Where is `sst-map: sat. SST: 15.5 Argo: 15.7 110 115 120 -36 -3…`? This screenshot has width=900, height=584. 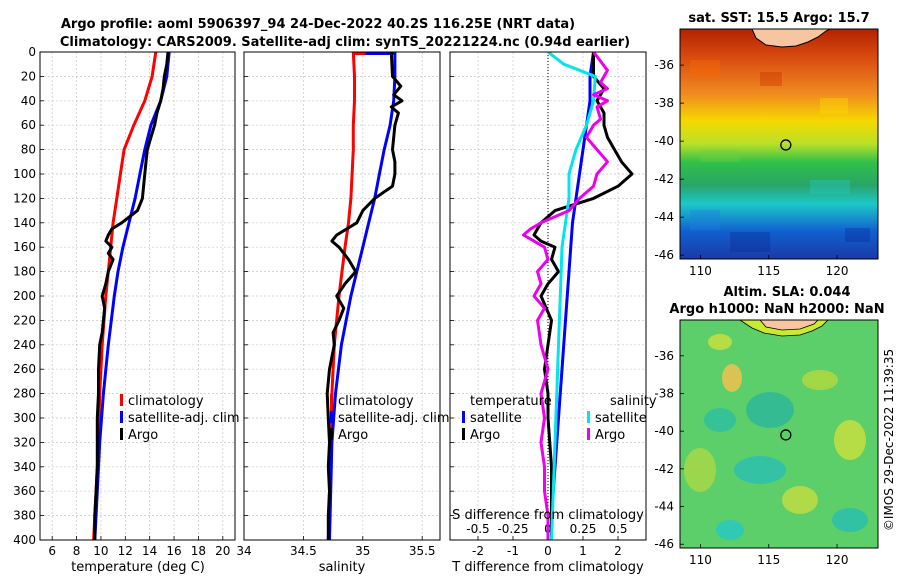 sst-map: sat. SST: 15.5 Argo: 15.7 110 115 120 -36 -3… is located at coordinates (766, 144).